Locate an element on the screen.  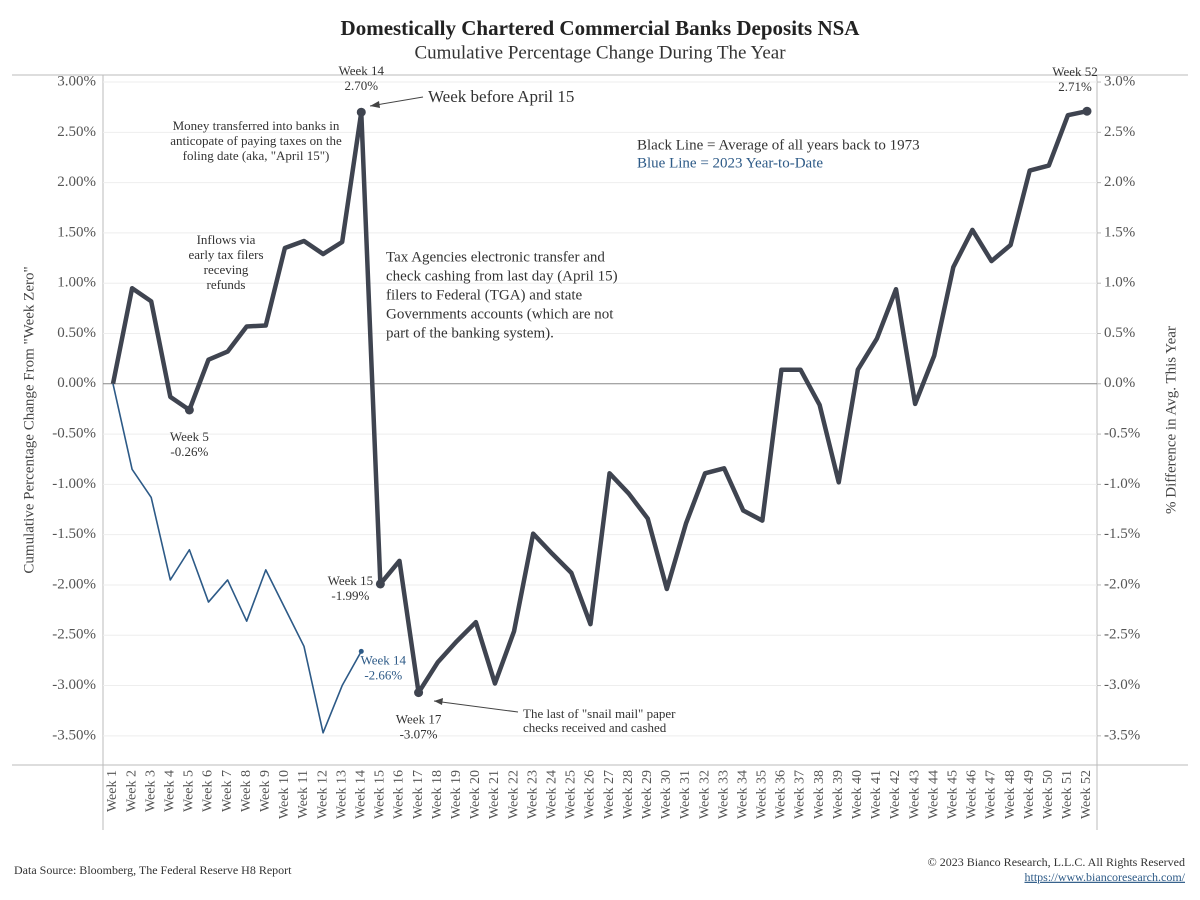
x-tick-label: Week 28 is located at coordinates (628, 794).